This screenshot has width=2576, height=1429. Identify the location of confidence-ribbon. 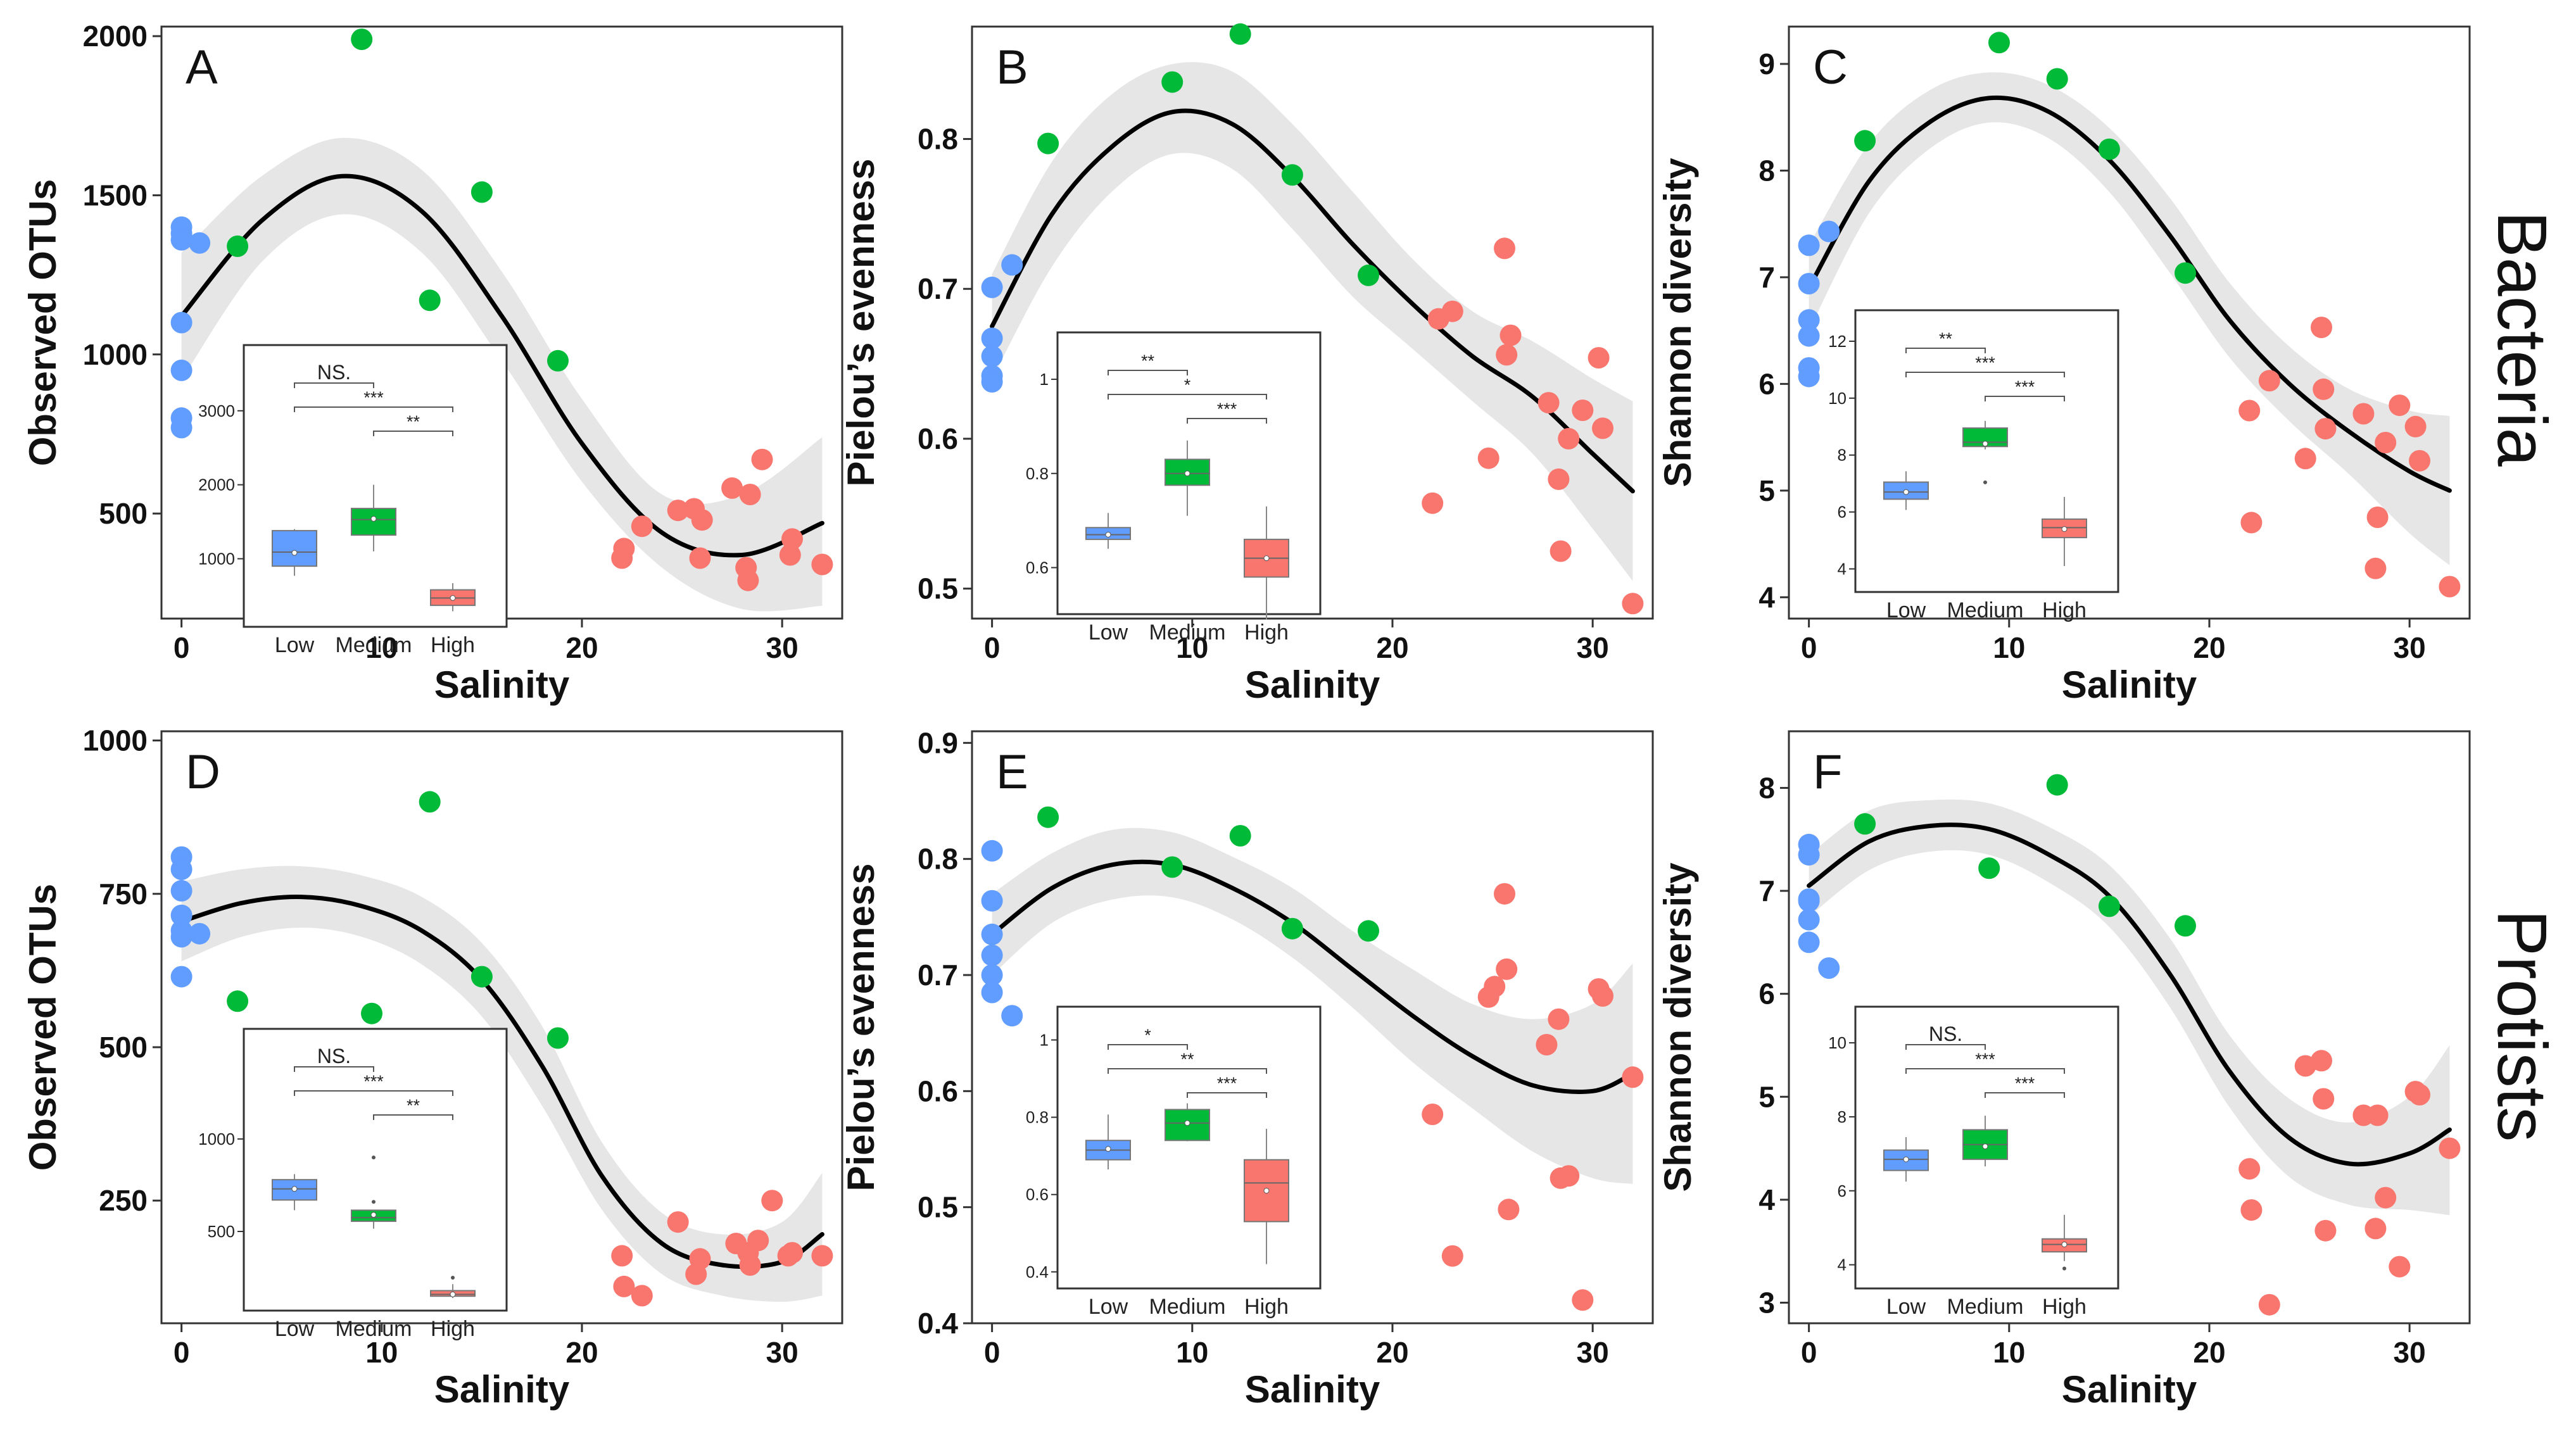
(1312, 322).